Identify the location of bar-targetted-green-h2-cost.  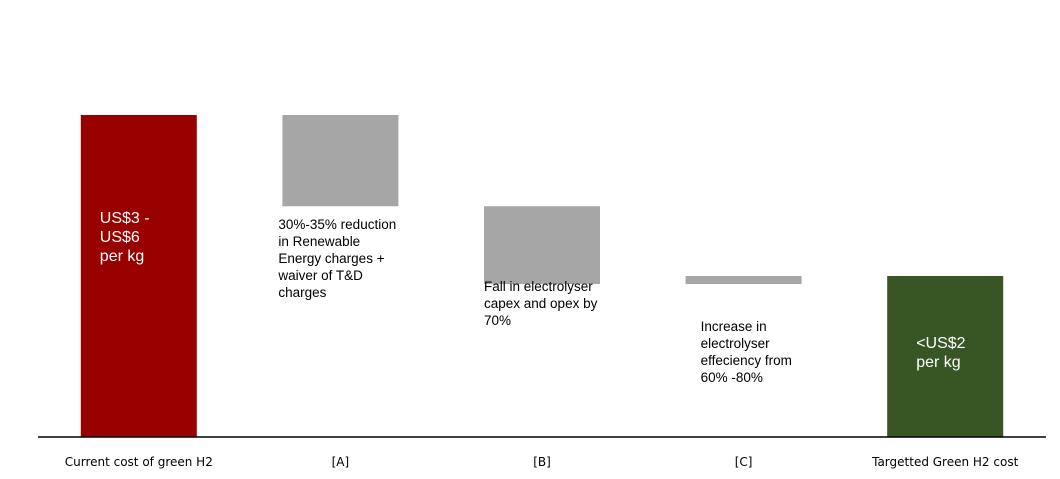
(945, 356).